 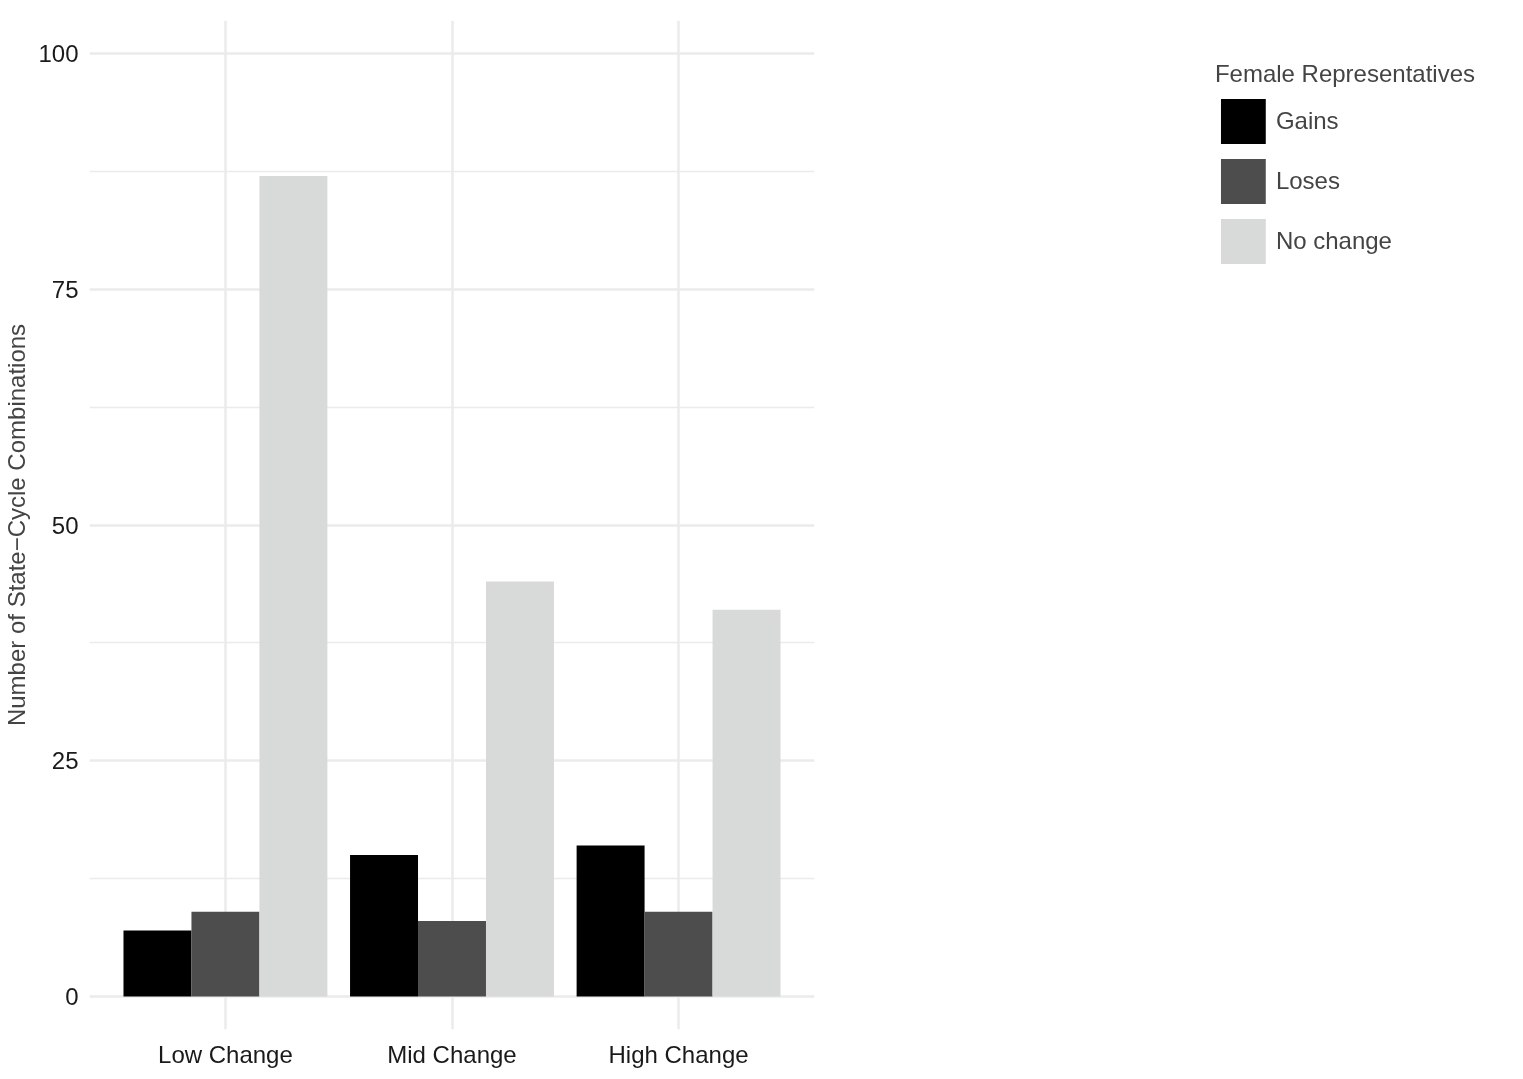 I want to click on legend-label: Loses, so click(x=1307, y=181).